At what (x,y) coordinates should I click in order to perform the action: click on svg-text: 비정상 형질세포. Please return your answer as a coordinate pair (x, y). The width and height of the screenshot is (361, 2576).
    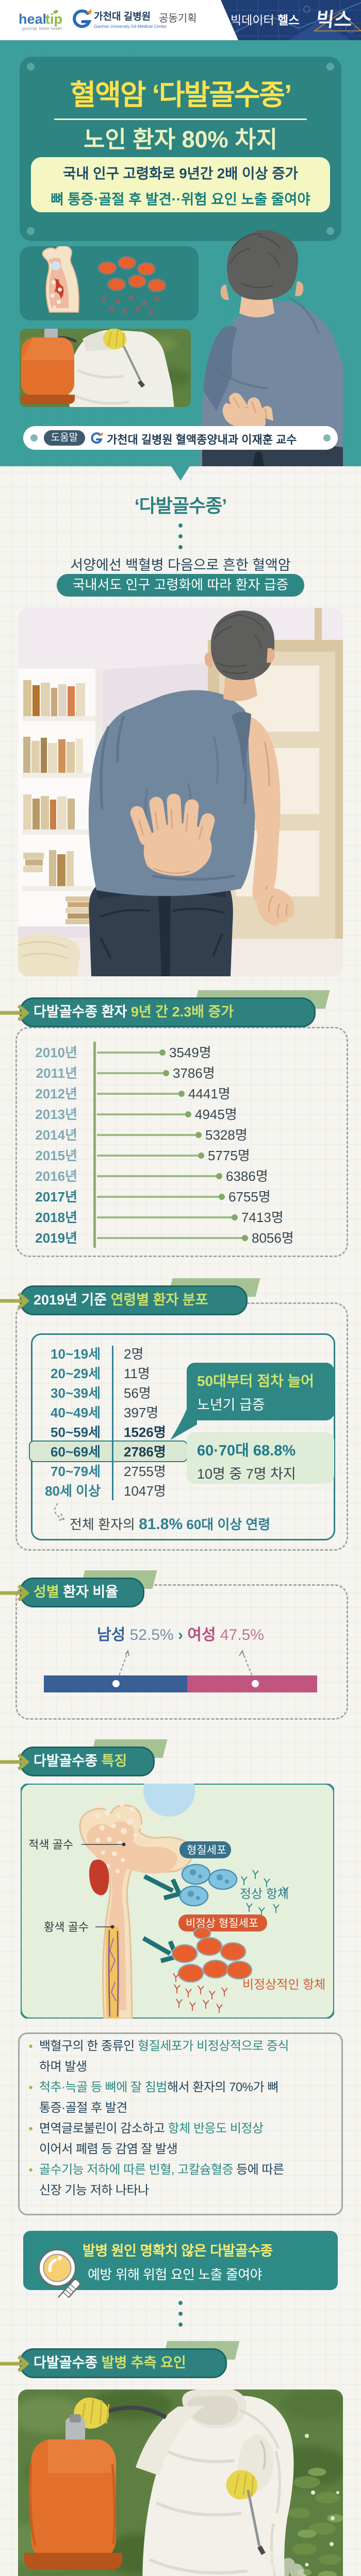
    Looking at the image, I should click on (222, 1923).